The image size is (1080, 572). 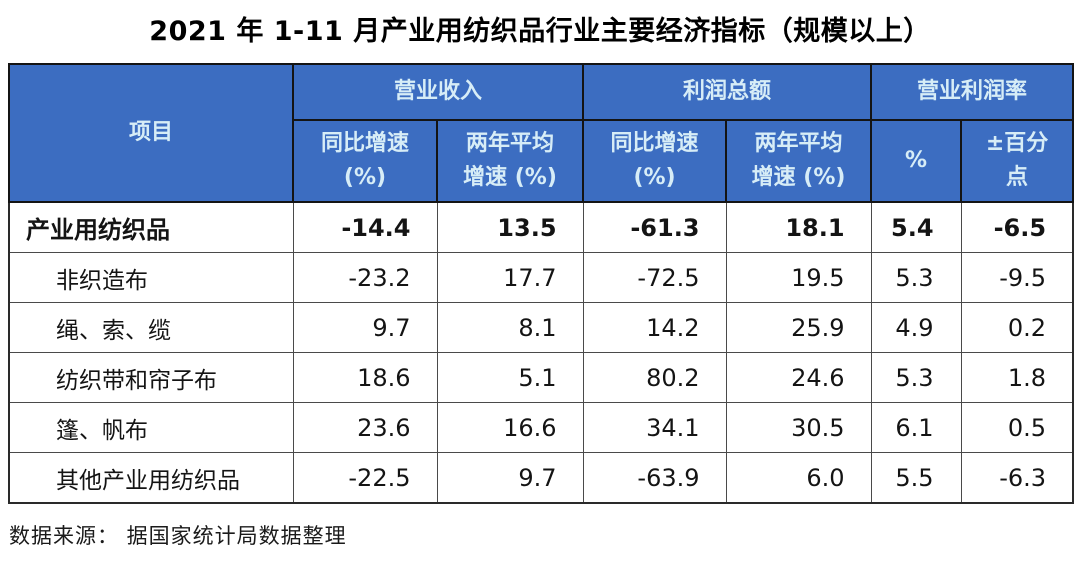 I want to click on column-header-margin-pct: %, so click(x=916, y=161).